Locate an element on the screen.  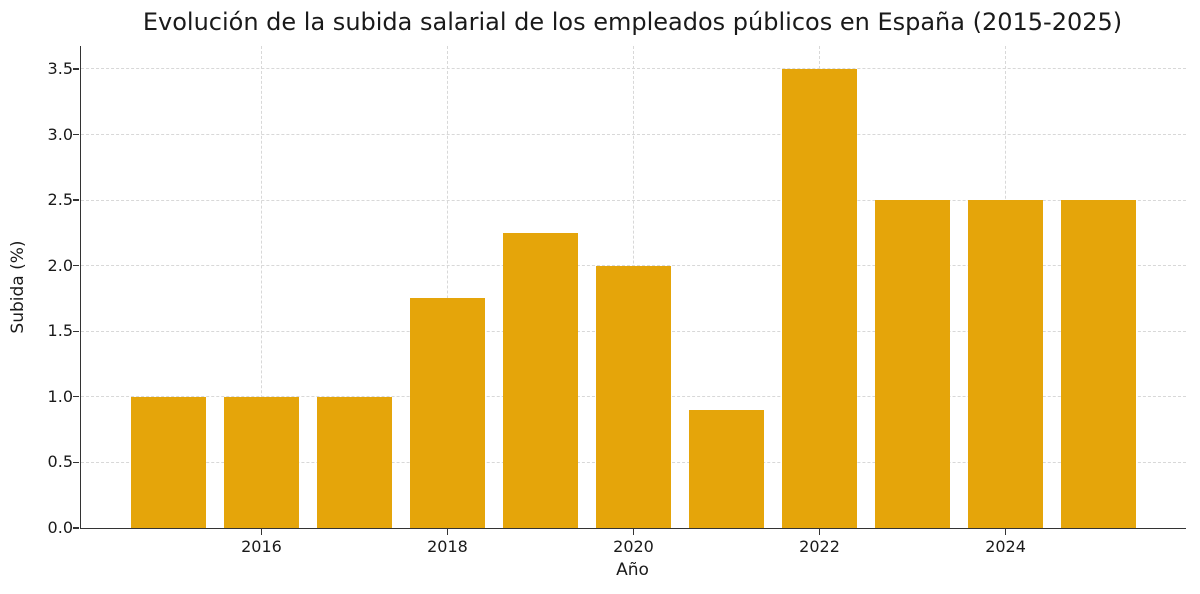
y-tick-label: 2.0 is located at coordinates (60, 265).